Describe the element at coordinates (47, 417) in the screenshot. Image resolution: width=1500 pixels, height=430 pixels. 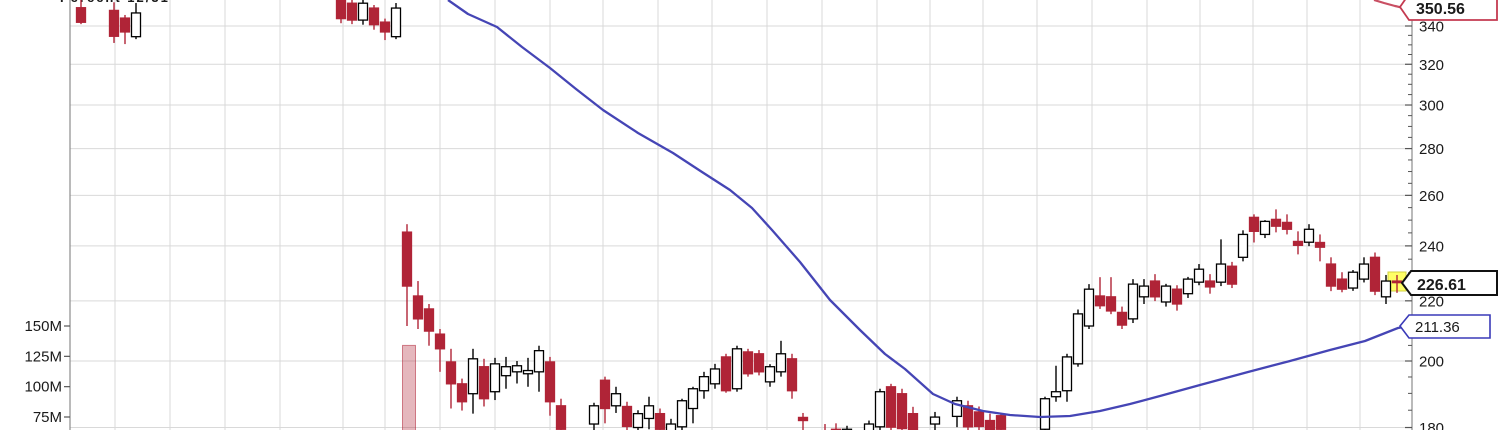
I see `volume-axis-label: 75M` at that location.